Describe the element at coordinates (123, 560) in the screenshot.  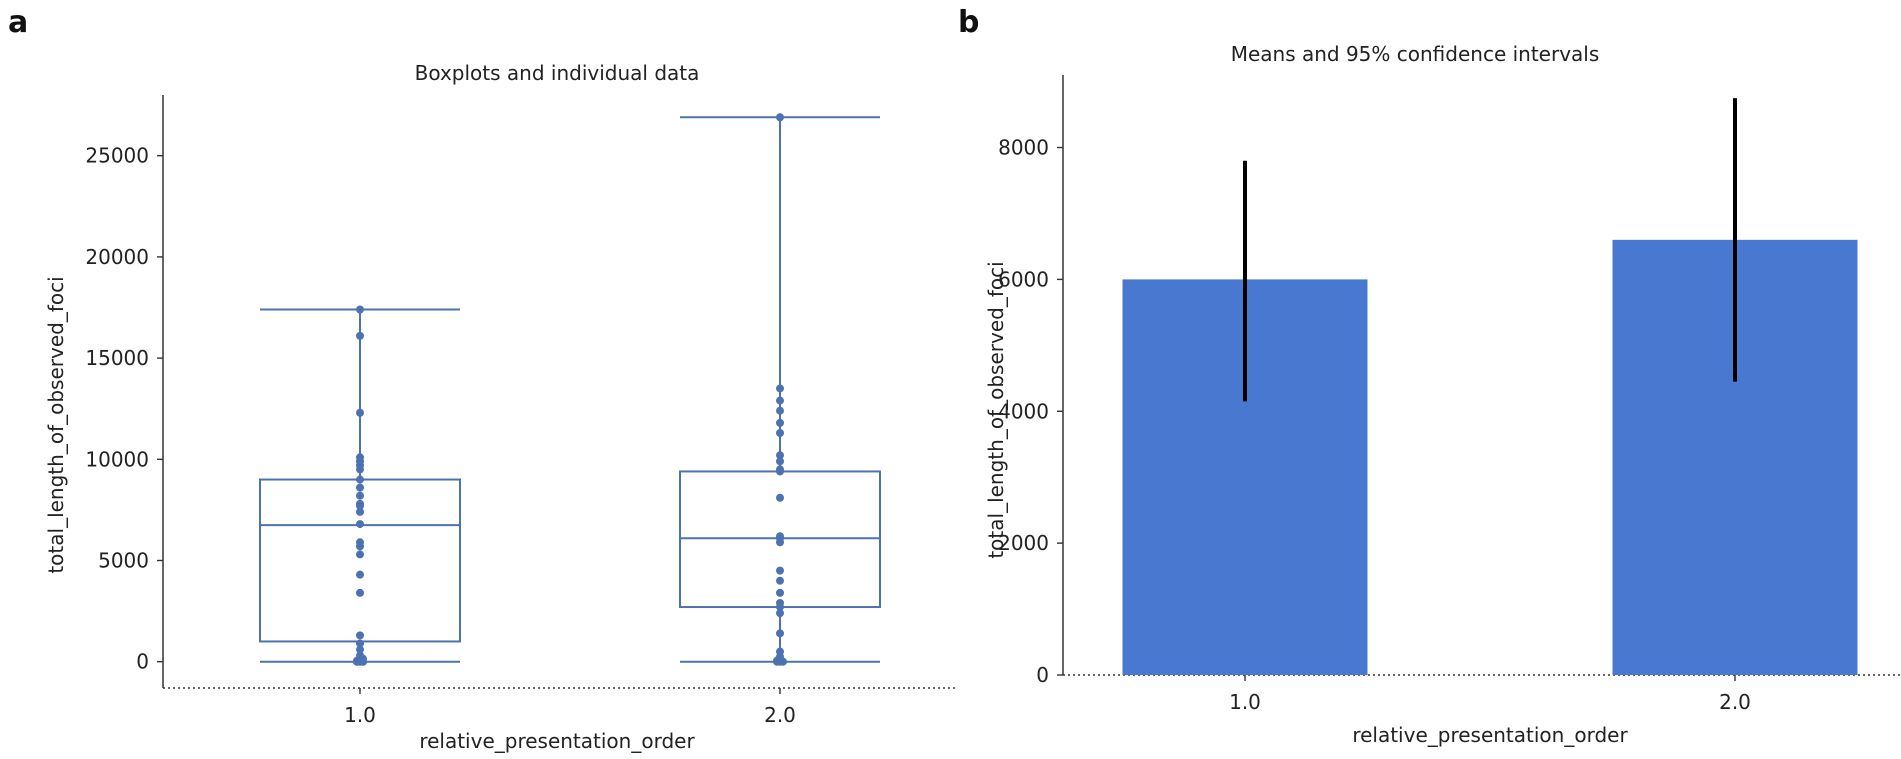
I see `panel-a-y-tick-label: 5000` at that location.